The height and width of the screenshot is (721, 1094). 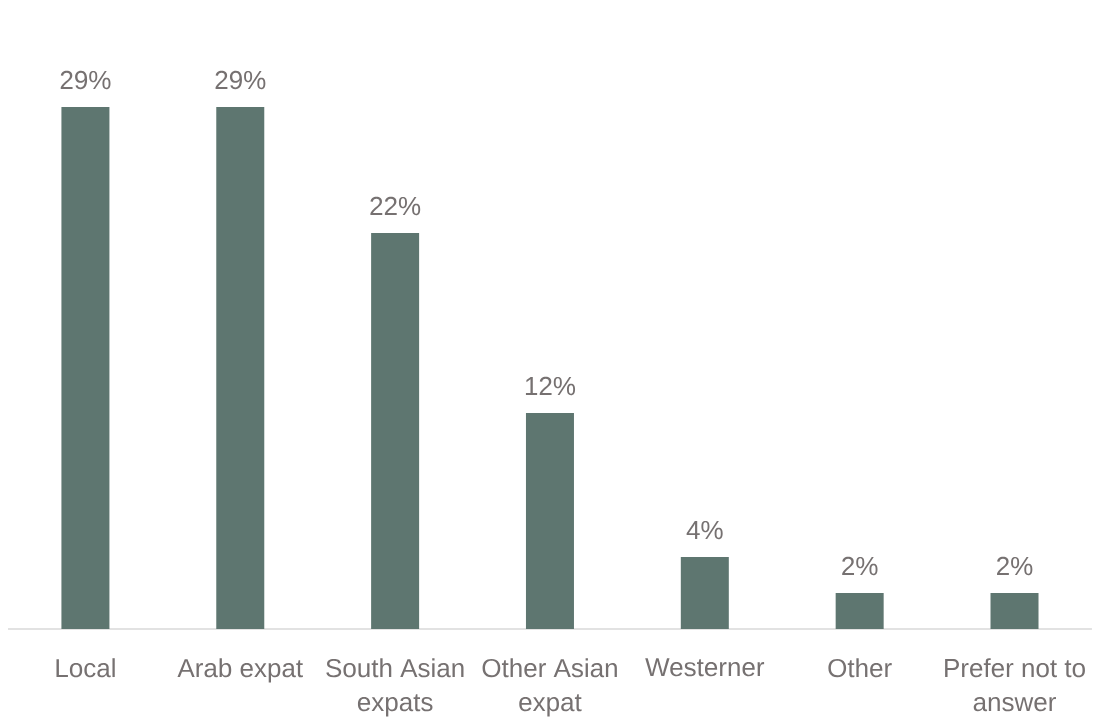 I want to click on data-label: 4%, so click(x=704, y=530).